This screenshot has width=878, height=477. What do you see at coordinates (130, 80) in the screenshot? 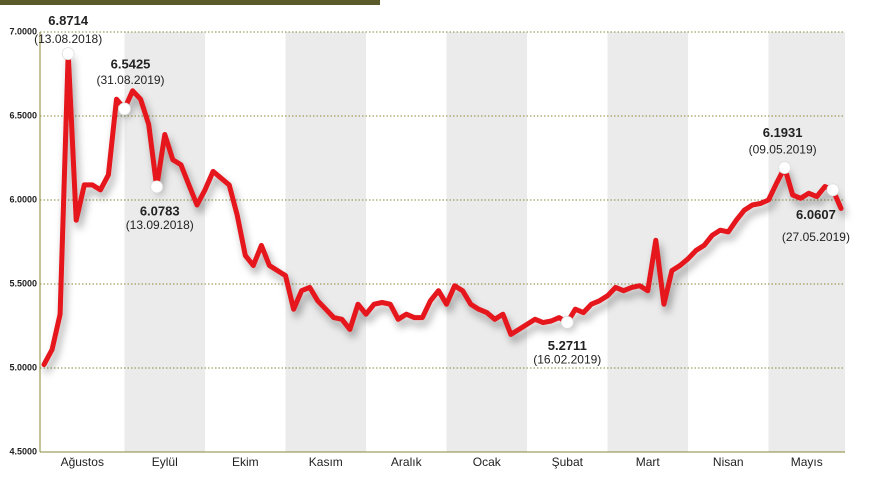
I see `annotation-date: (31.08.2019)` at bounding box center [130, 80].